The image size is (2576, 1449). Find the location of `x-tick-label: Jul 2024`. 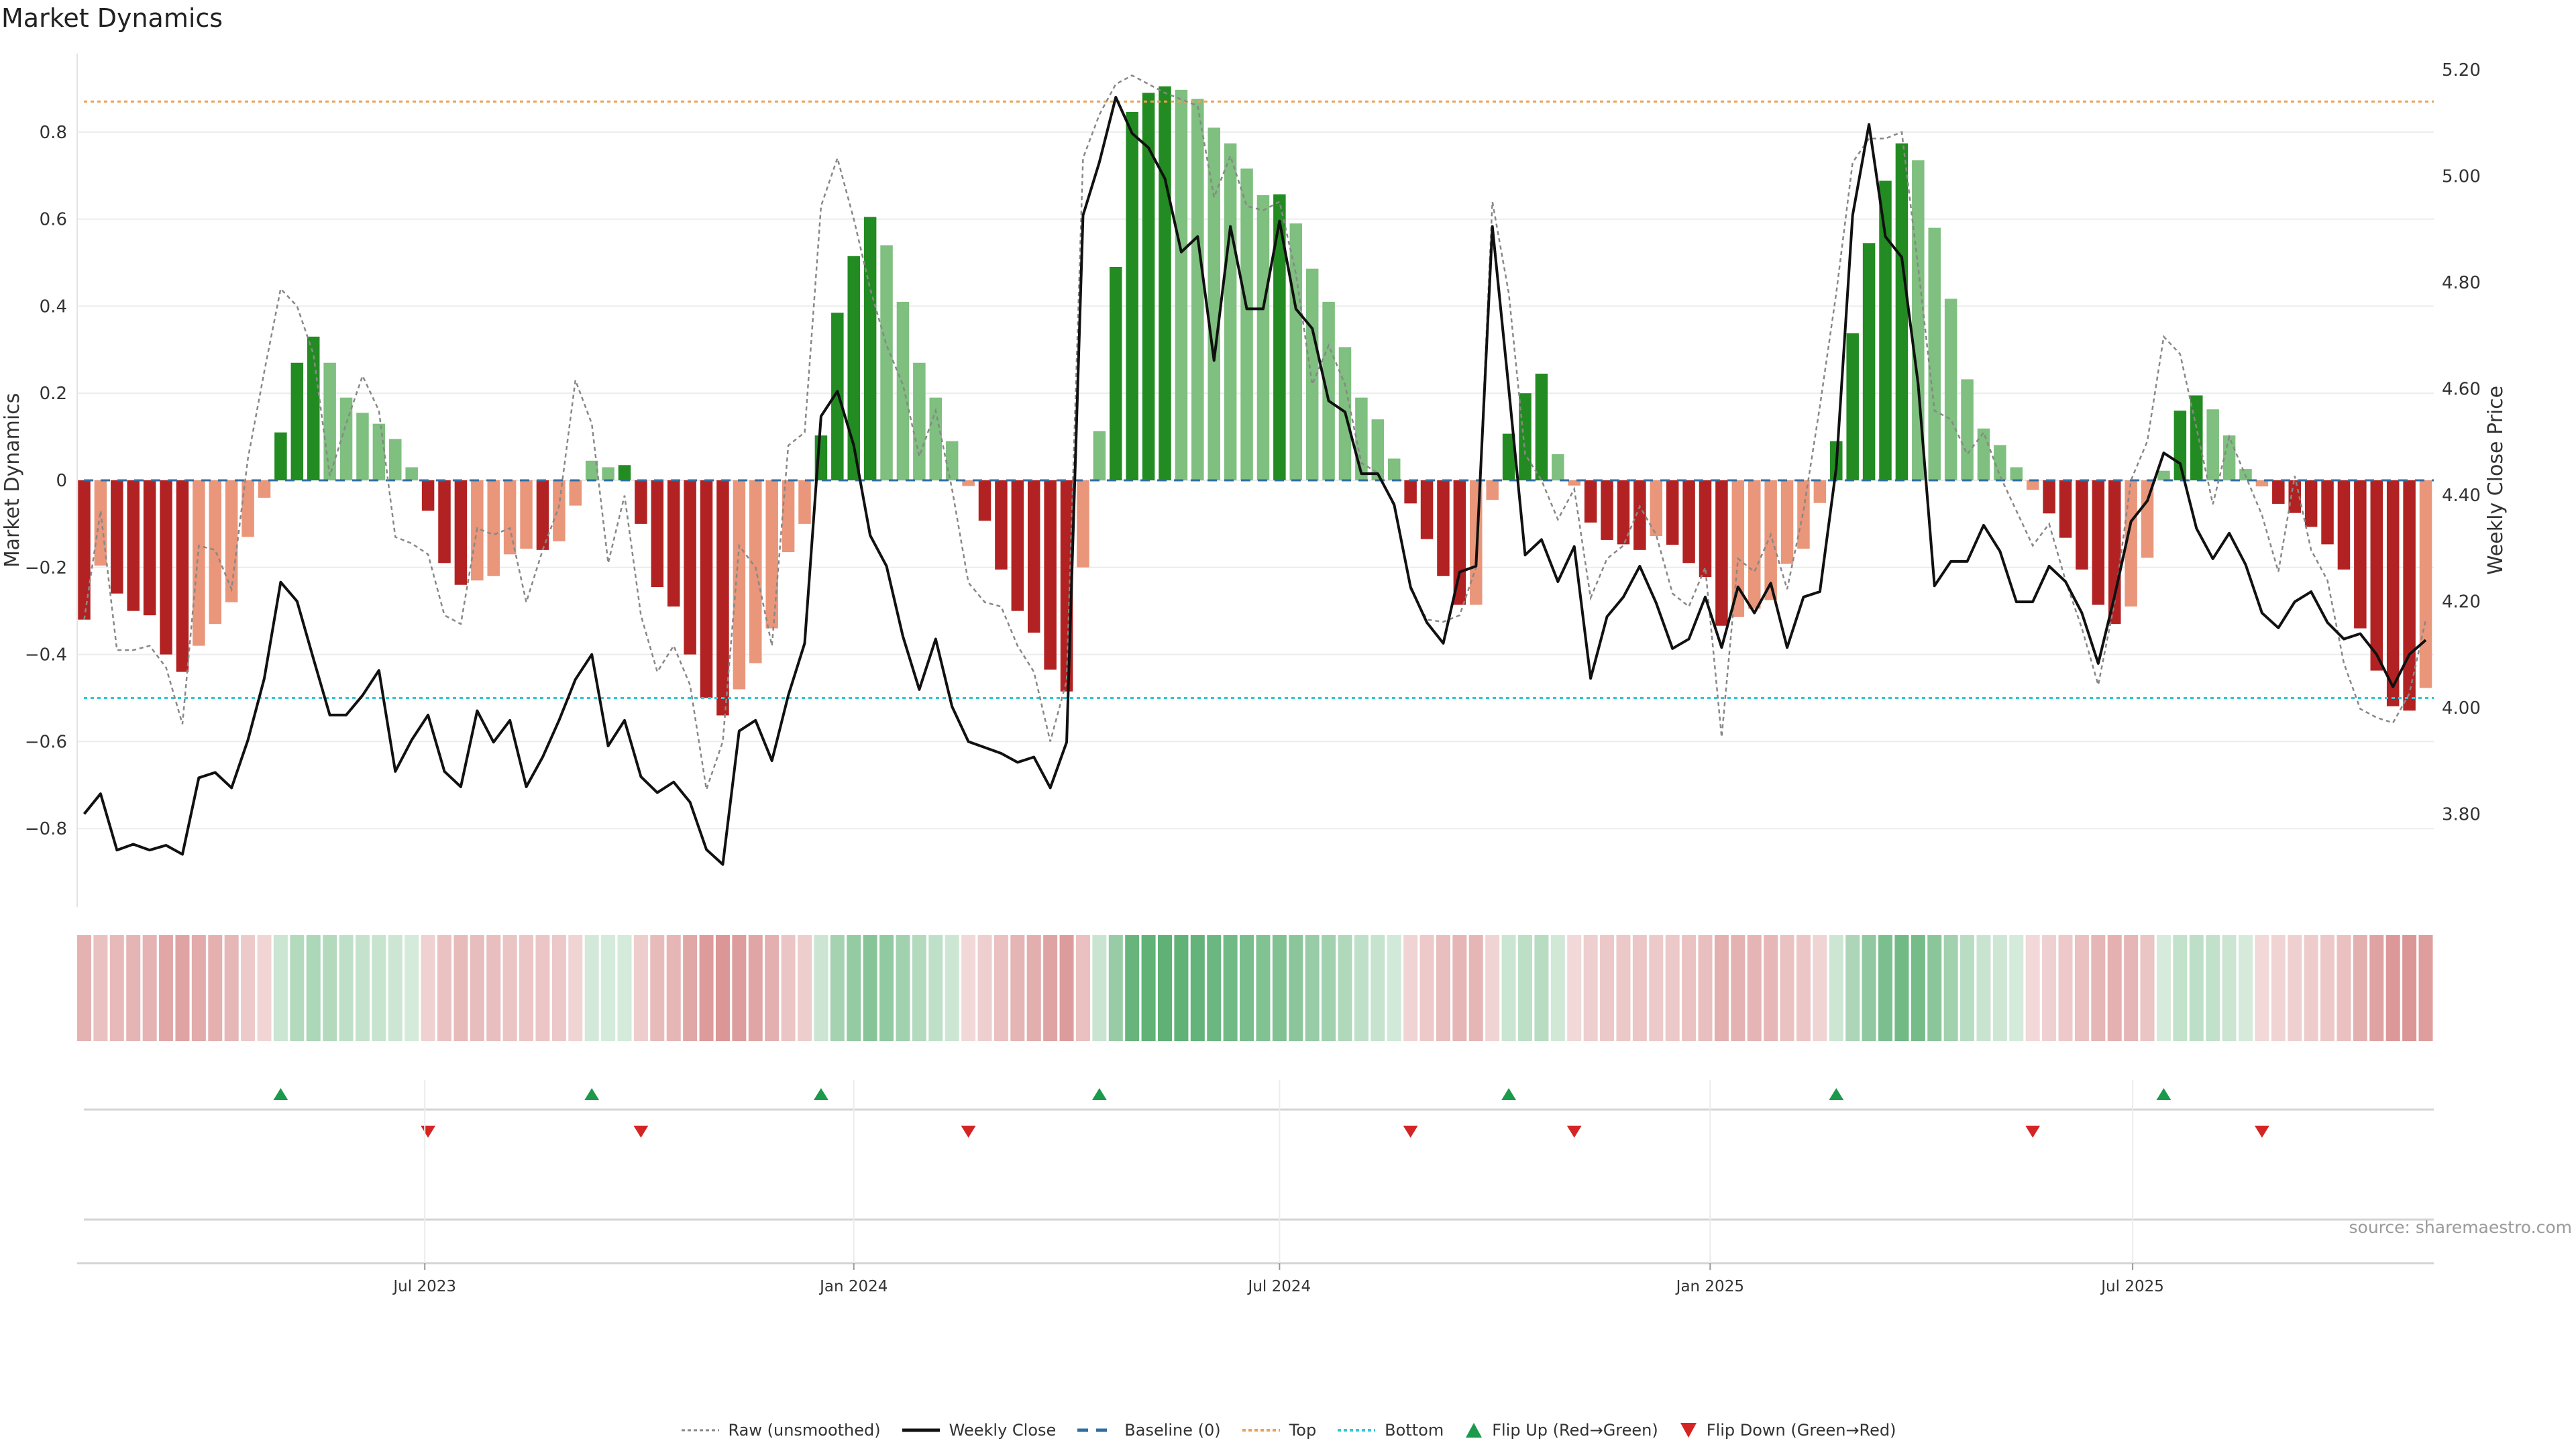

x-tick-label: Jul 2024 is located at coordinates (1279, 1286).